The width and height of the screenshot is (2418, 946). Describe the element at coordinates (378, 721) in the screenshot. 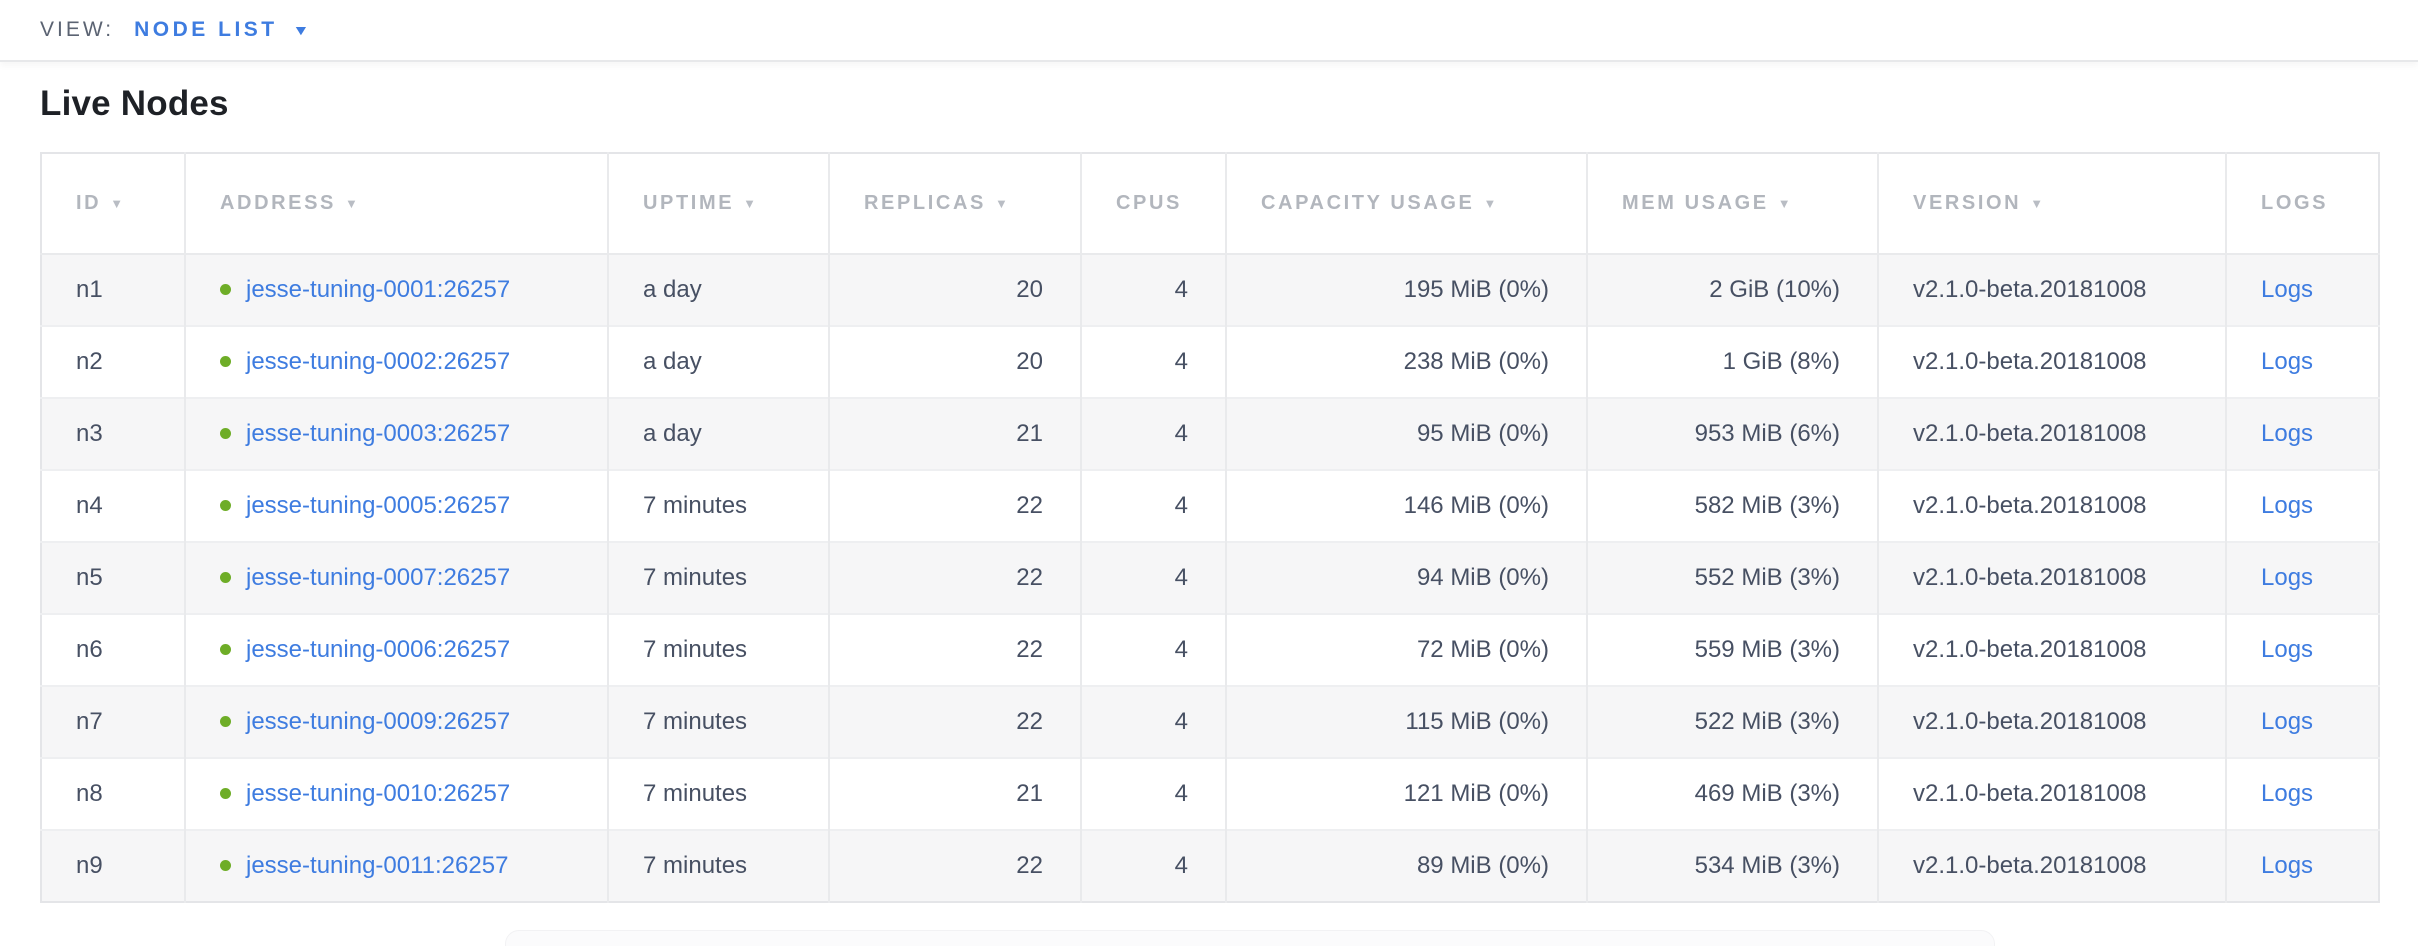

I see `node-address-link: jesse-tuning-0009:26257` at that location.